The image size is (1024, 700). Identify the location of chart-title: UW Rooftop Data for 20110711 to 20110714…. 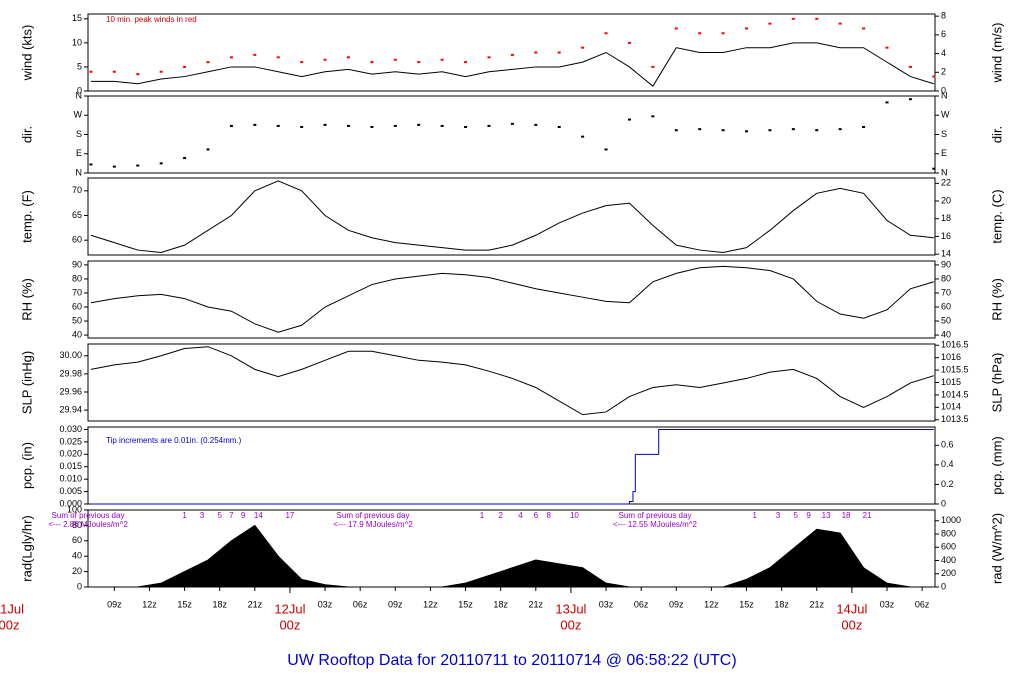
(511, 660).